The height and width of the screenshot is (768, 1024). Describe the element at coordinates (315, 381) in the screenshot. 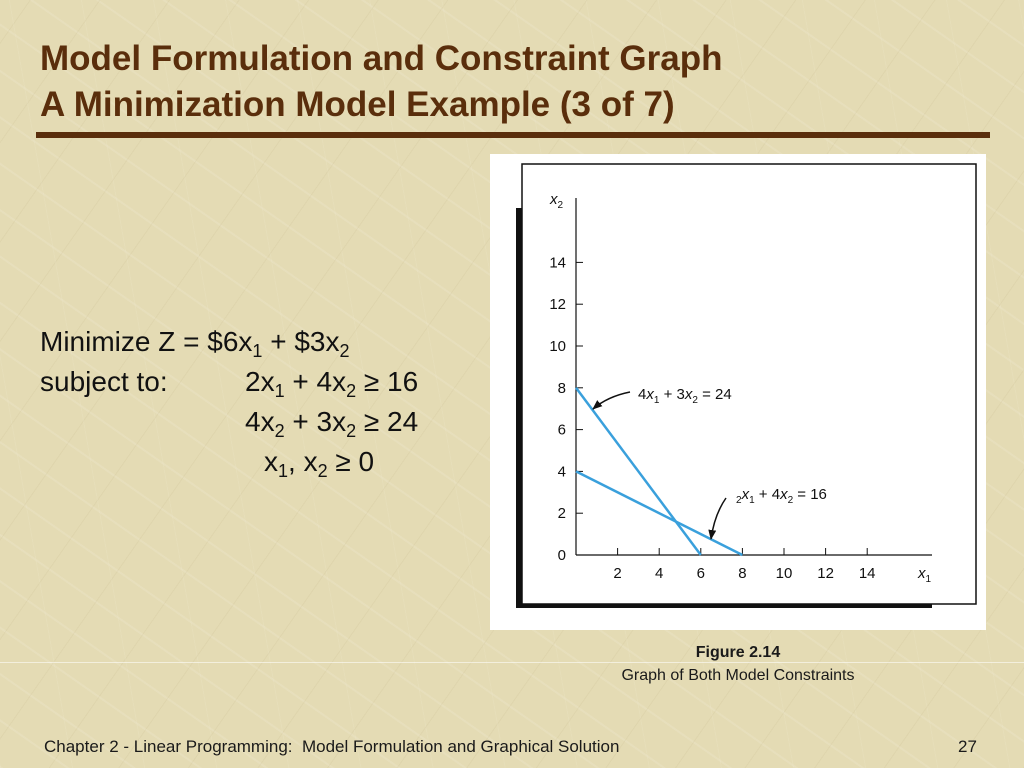

I see `constraint-text: + 4x` at that location.